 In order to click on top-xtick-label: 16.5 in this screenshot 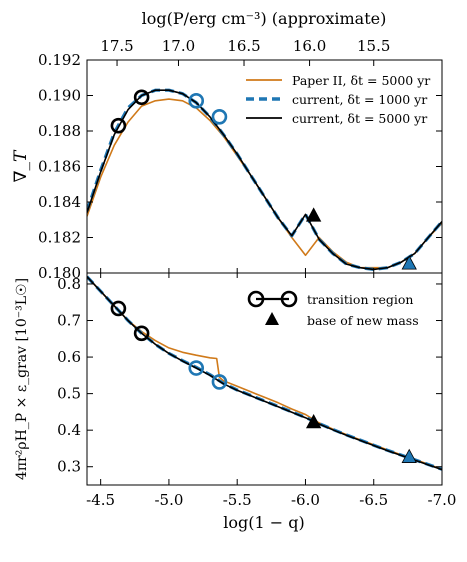, I will do `click(243, 46)`.